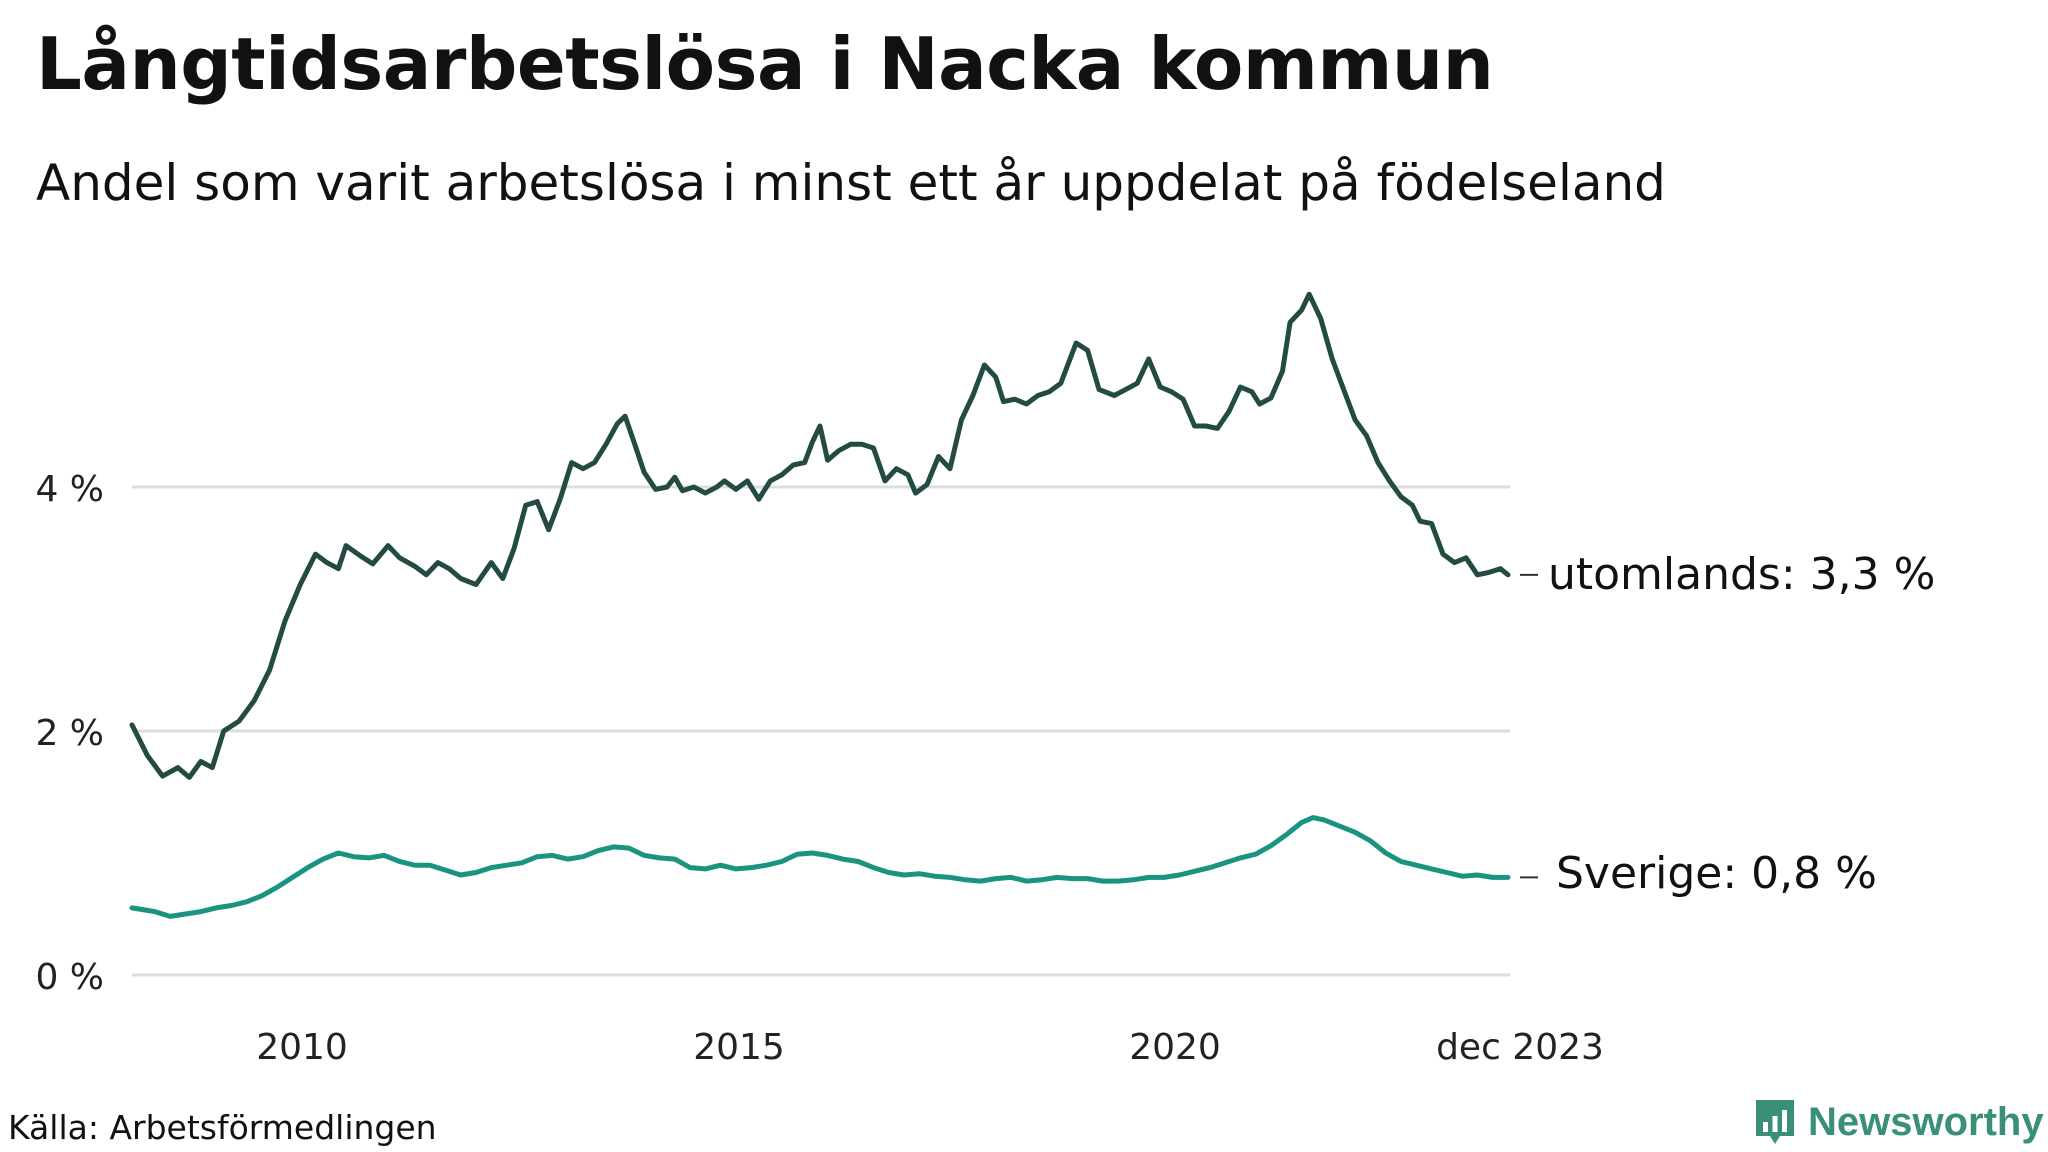  What do you see at coordinates (1175, 1047) in the screenshot?
I see `x-tick-label: 2020` at bounding box center [1175, 1047].